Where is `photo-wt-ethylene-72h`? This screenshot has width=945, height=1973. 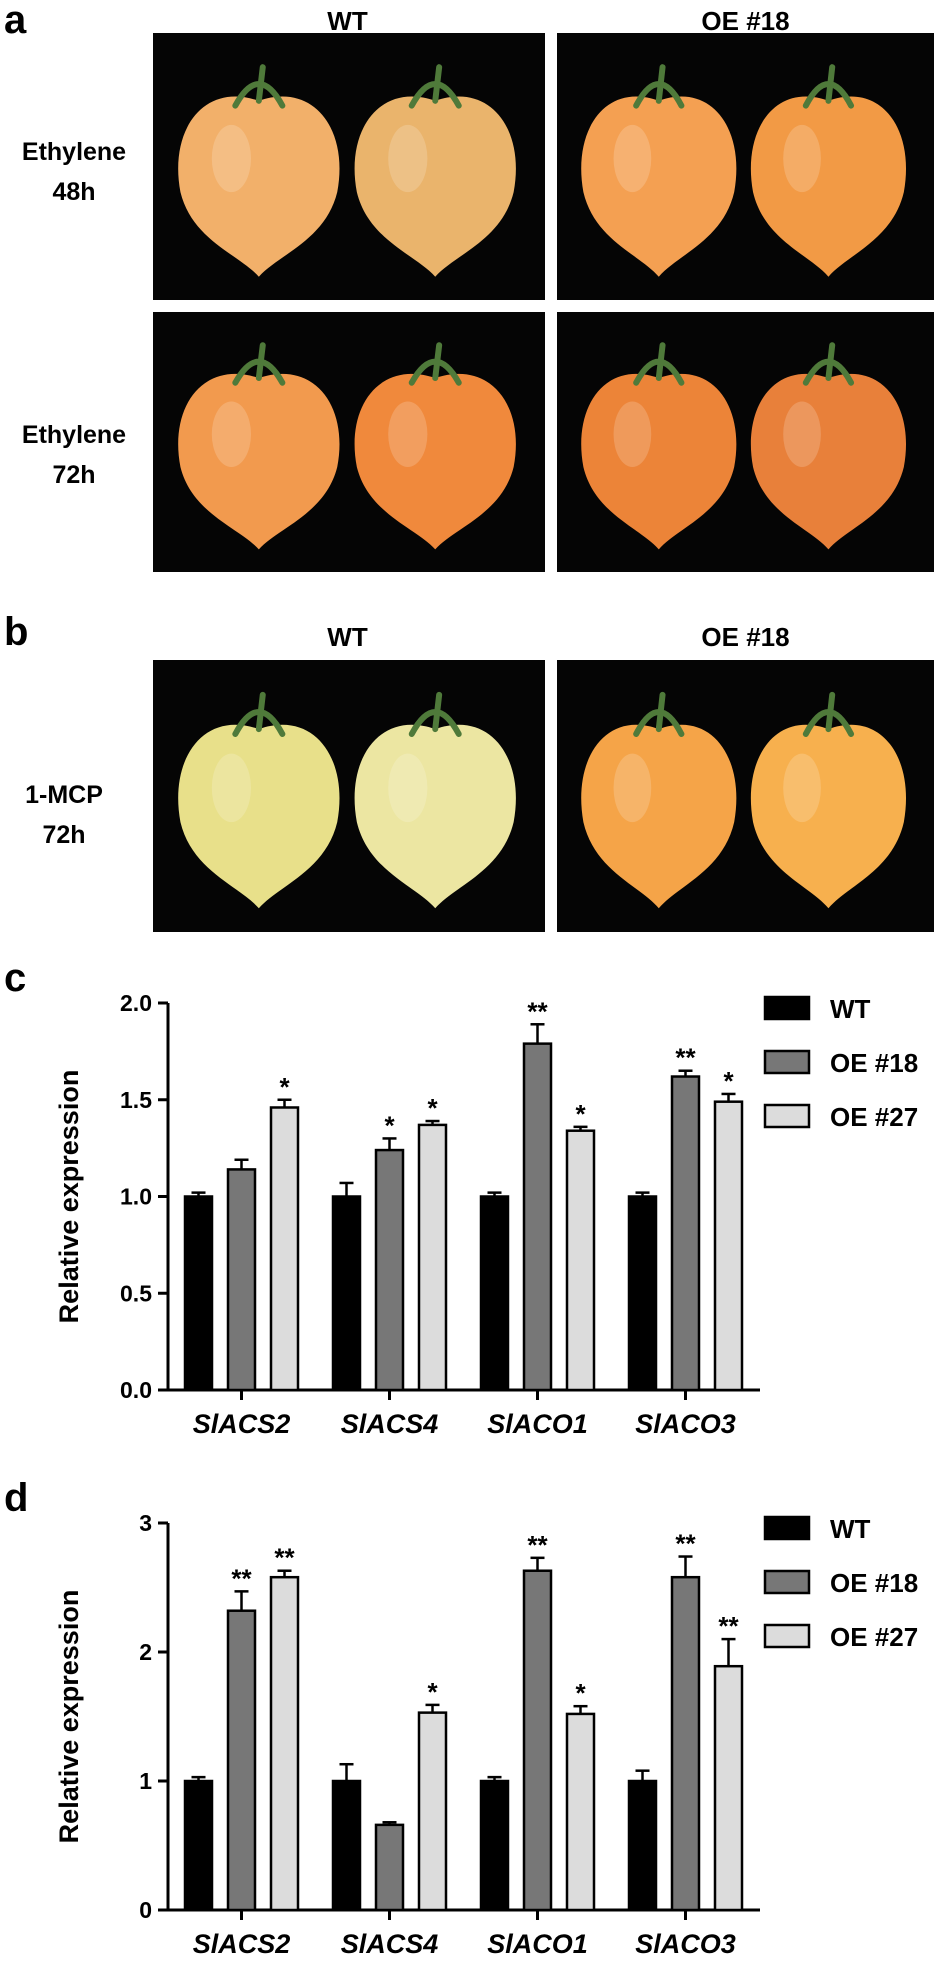 photo-wt-ethylene-72h is located at coordinates (349, 442).